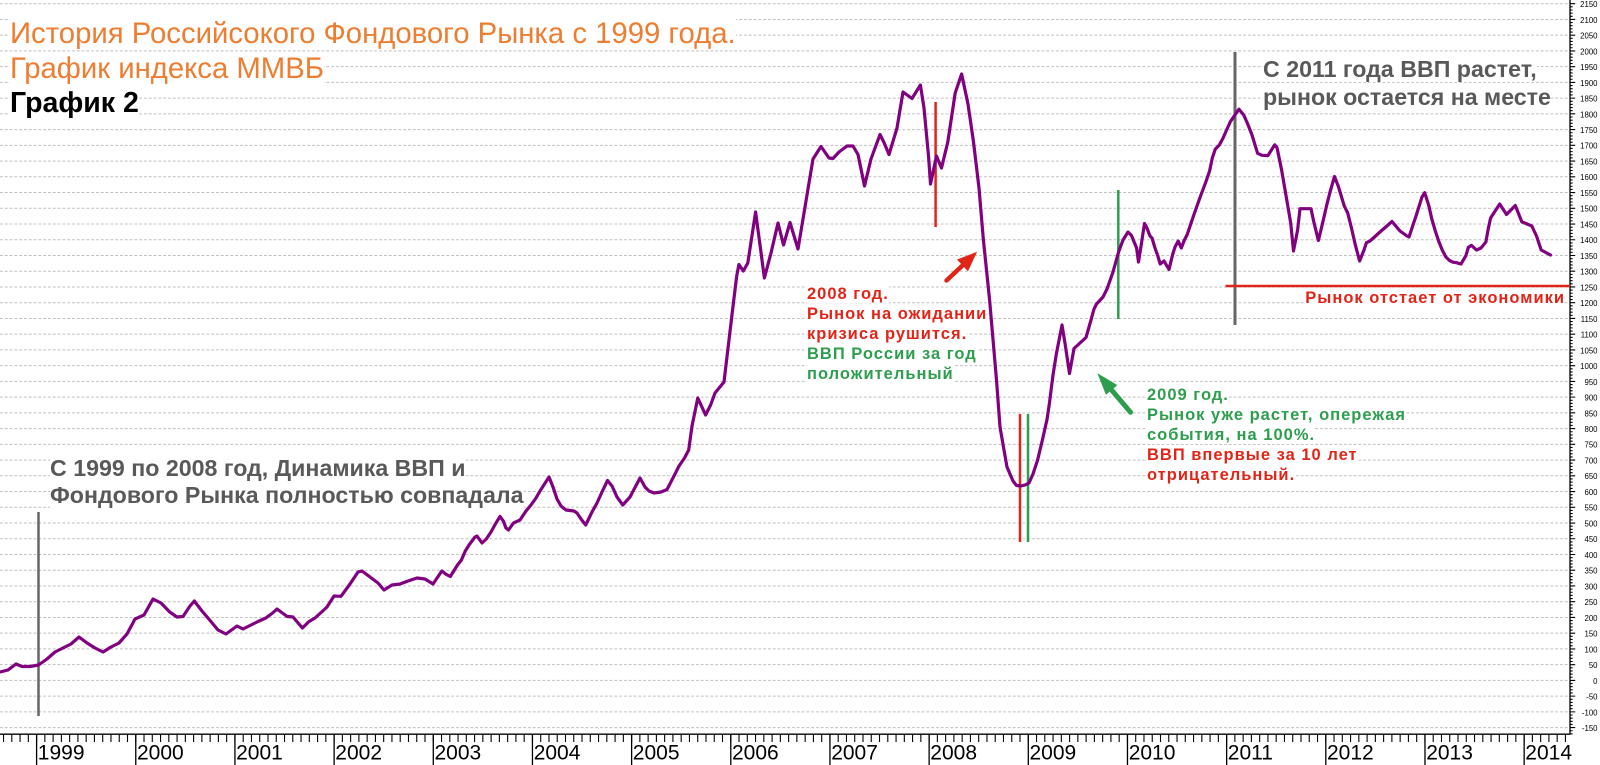  Describe the element at coordinates (1589, 162) in the screenshot. I see `svg-text: 1650` at that location.